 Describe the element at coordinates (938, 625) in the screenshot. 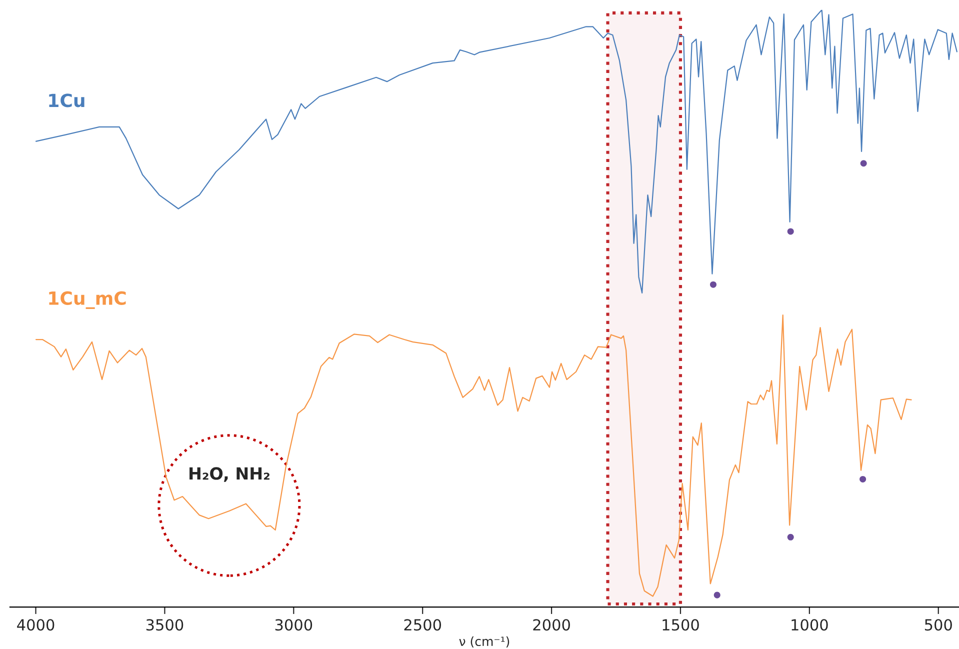

I see `x-tick-label: 500` at that location.